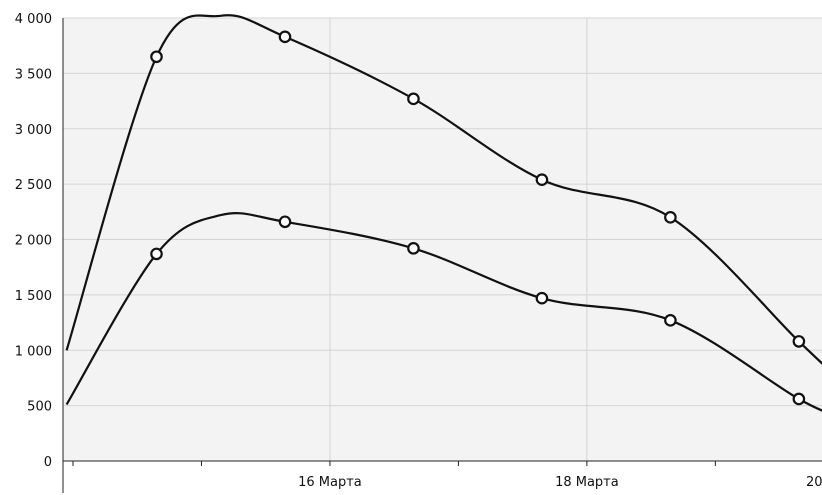 The width and height of the screenshot is (822, 495). What do you see at coordinates (33, 19) in the screenshot?
I see `y-tick-label: 4 000` at bounding box center [33, 19].